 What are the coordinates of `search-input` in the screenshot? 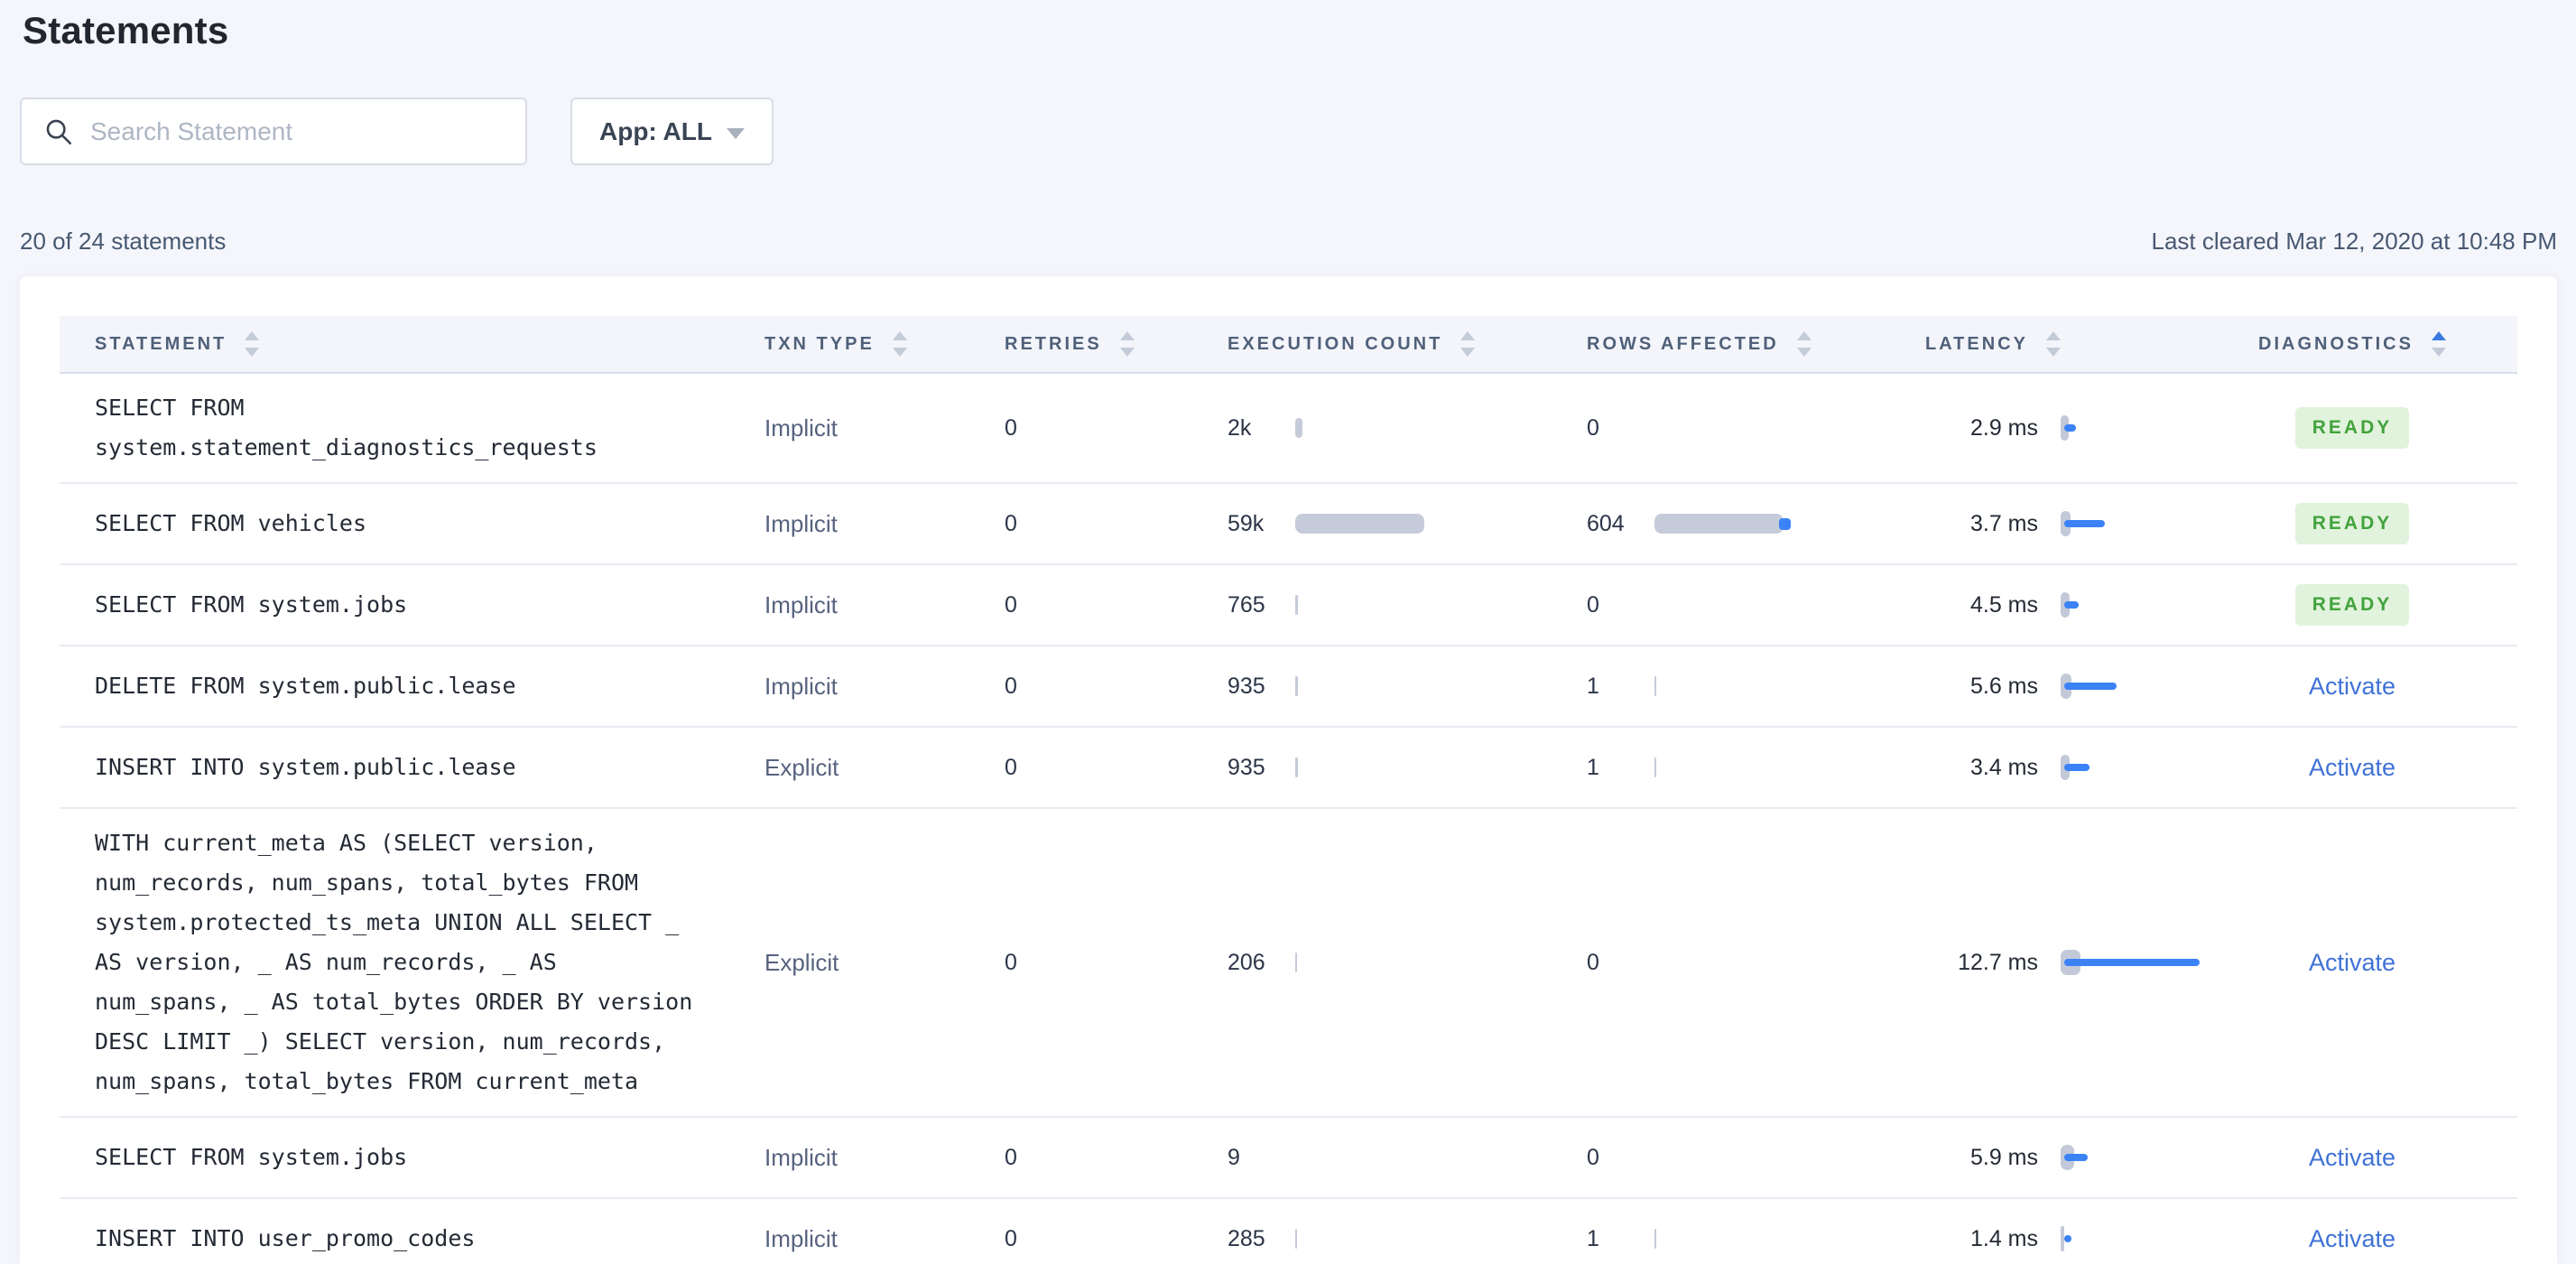 It's located at (297, 131).